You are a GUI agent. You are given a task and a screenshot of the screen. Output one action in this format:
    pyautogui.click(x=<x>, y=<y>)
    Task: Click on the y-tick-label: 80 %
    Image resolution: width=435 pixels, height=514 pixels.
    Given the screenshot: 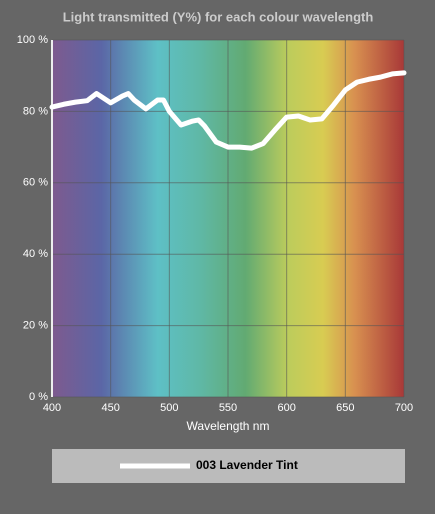 What is the action you would take?
    pyautogui.click(x=35, y=111)
    